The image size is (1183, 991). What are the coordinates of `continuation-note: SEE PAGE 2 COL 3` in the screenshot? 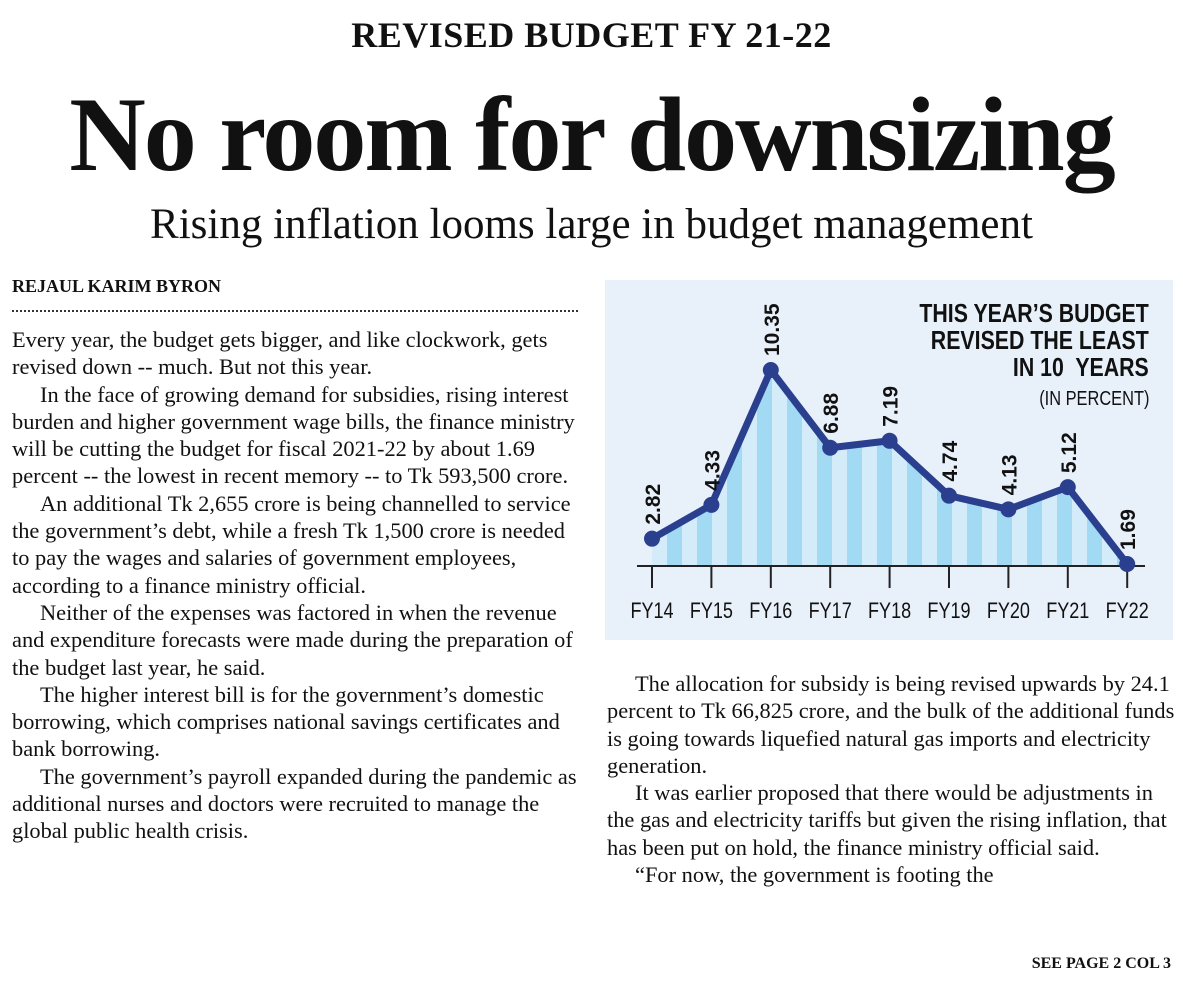 It's located at (1101, 963).